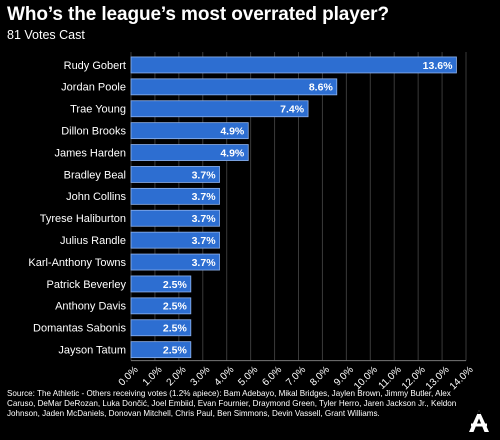  What do you see at coordinates (77, 263) in the screenshot?
I see `category-label: Karl-Anthony Towns` at bounding box center [77, 263].